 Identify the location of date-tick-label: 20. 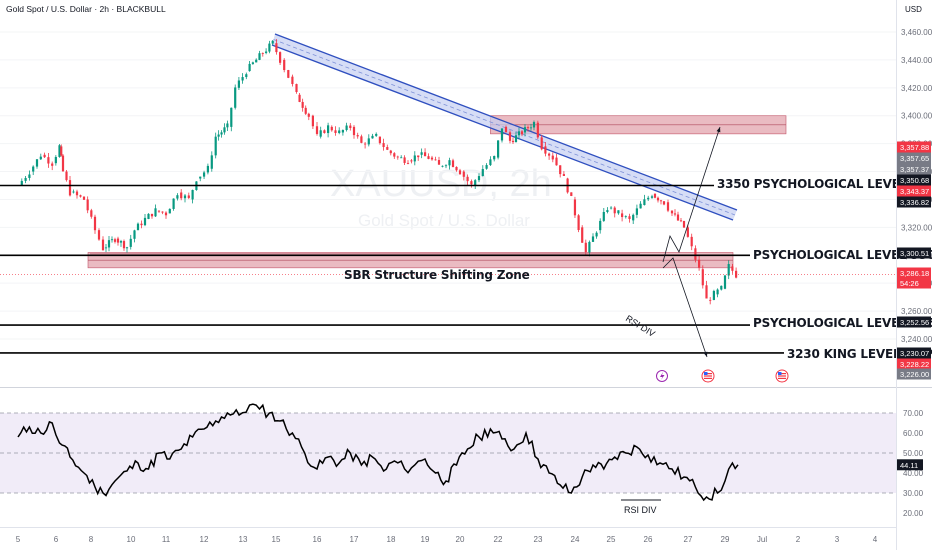
(460, 539).